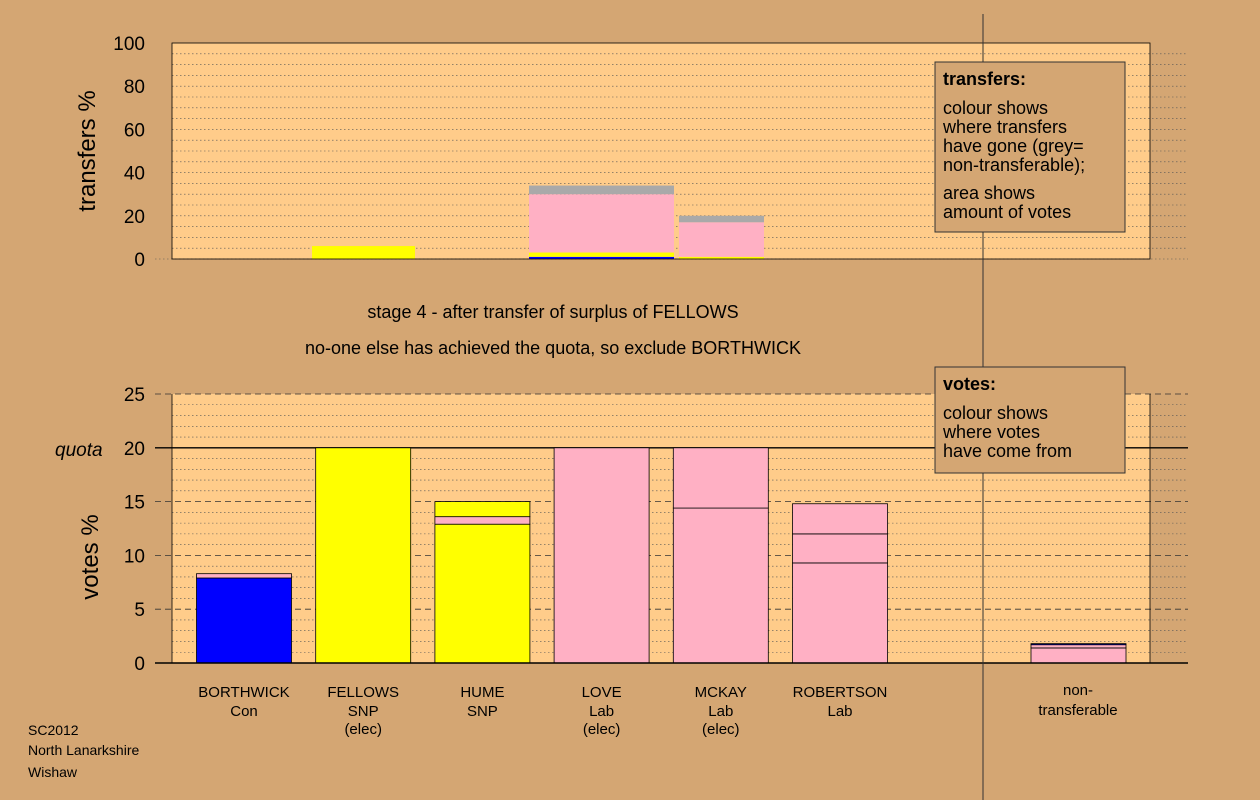  What do you see at coordinates (984, 79) in the screenshot?
I see `transfers-legend-title: transfers:` at bounding box center [984, 79].